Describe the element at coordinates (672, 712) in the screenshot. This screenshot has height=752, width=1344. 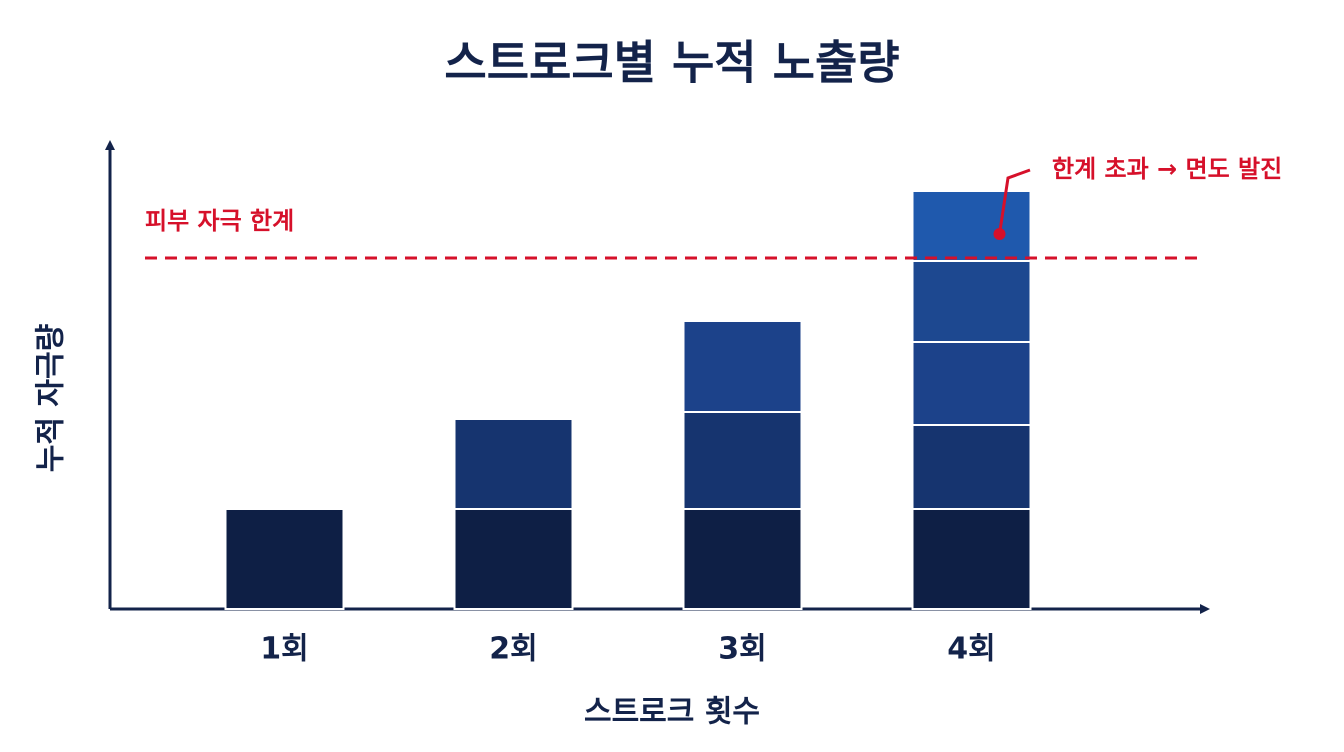
I see `x-axis-label: 스트로크 횟수` at that location.